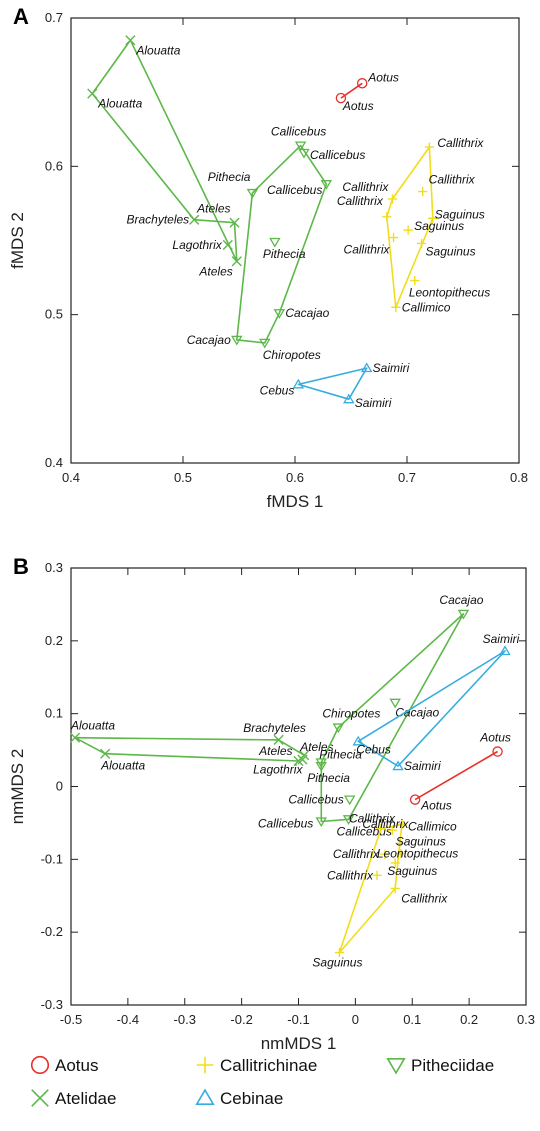  What do you see at coordinates (409, 227) in the screenshot?
I see `hull-callitrichinae` at bounding box center [409, 227].